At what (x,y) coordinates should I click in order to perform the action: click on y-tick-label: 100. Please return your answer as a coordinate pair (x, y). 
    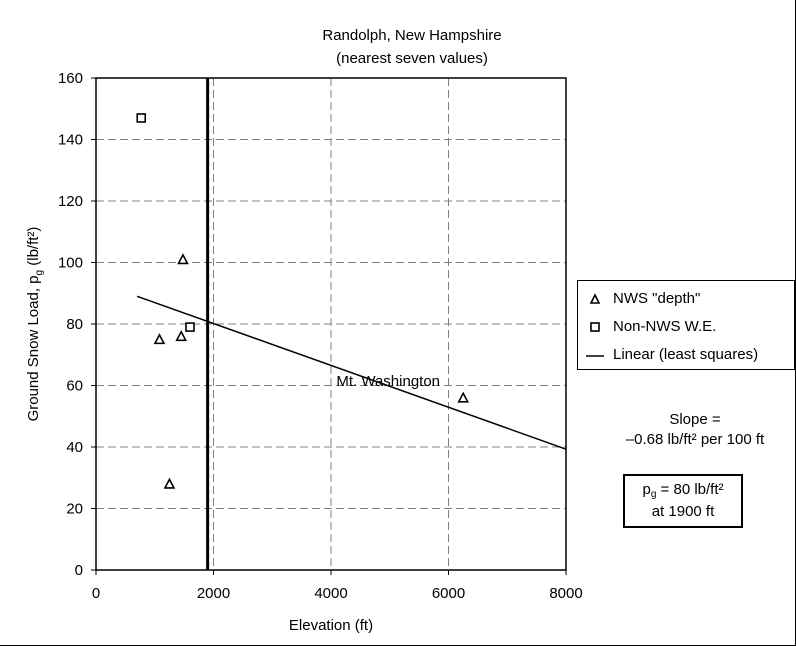
    Looking at the image, I should click on (70, 263).